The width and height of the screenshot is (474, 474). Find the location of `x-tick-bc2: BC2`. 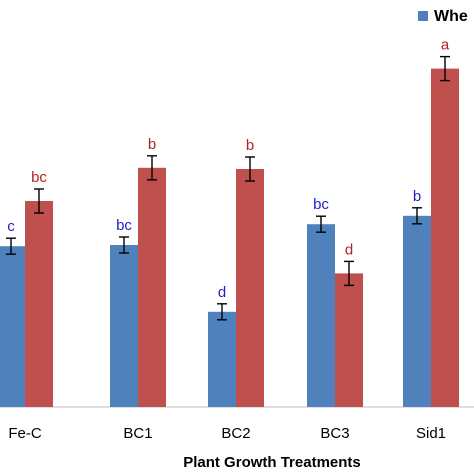

x-tick-bc2: BC2 is located at coordinates (235, 433).